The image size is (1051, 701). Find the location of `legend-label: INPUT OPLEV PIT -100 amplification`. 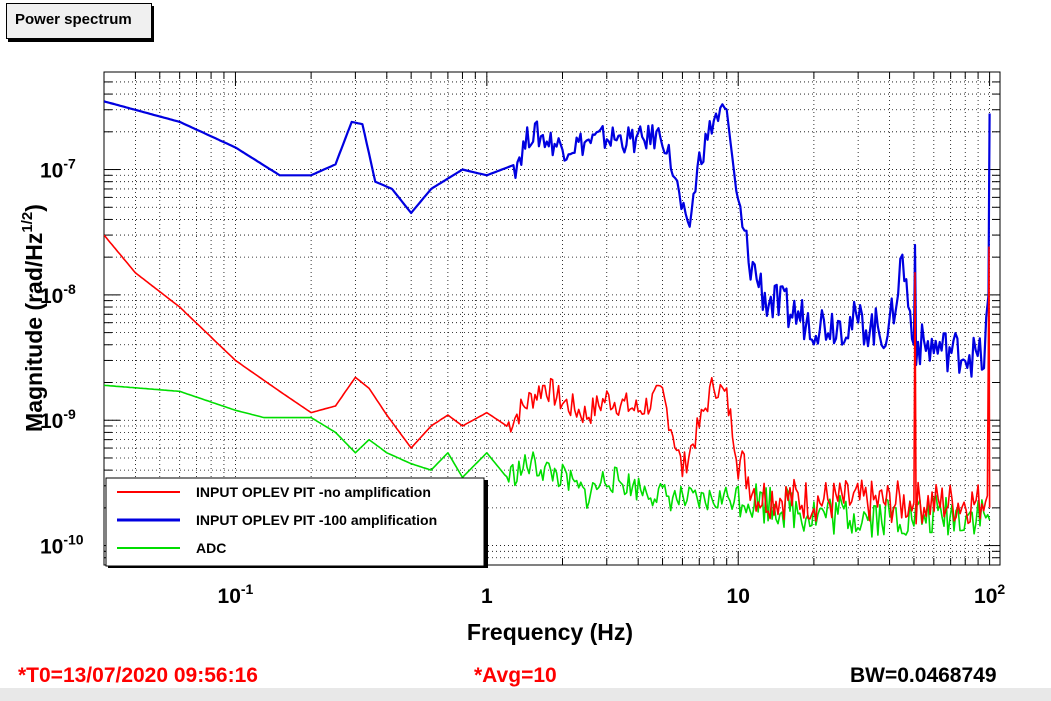

legend-label: INPUT OPLEV PIT -100 amplification is located at coordinates (316, 520).